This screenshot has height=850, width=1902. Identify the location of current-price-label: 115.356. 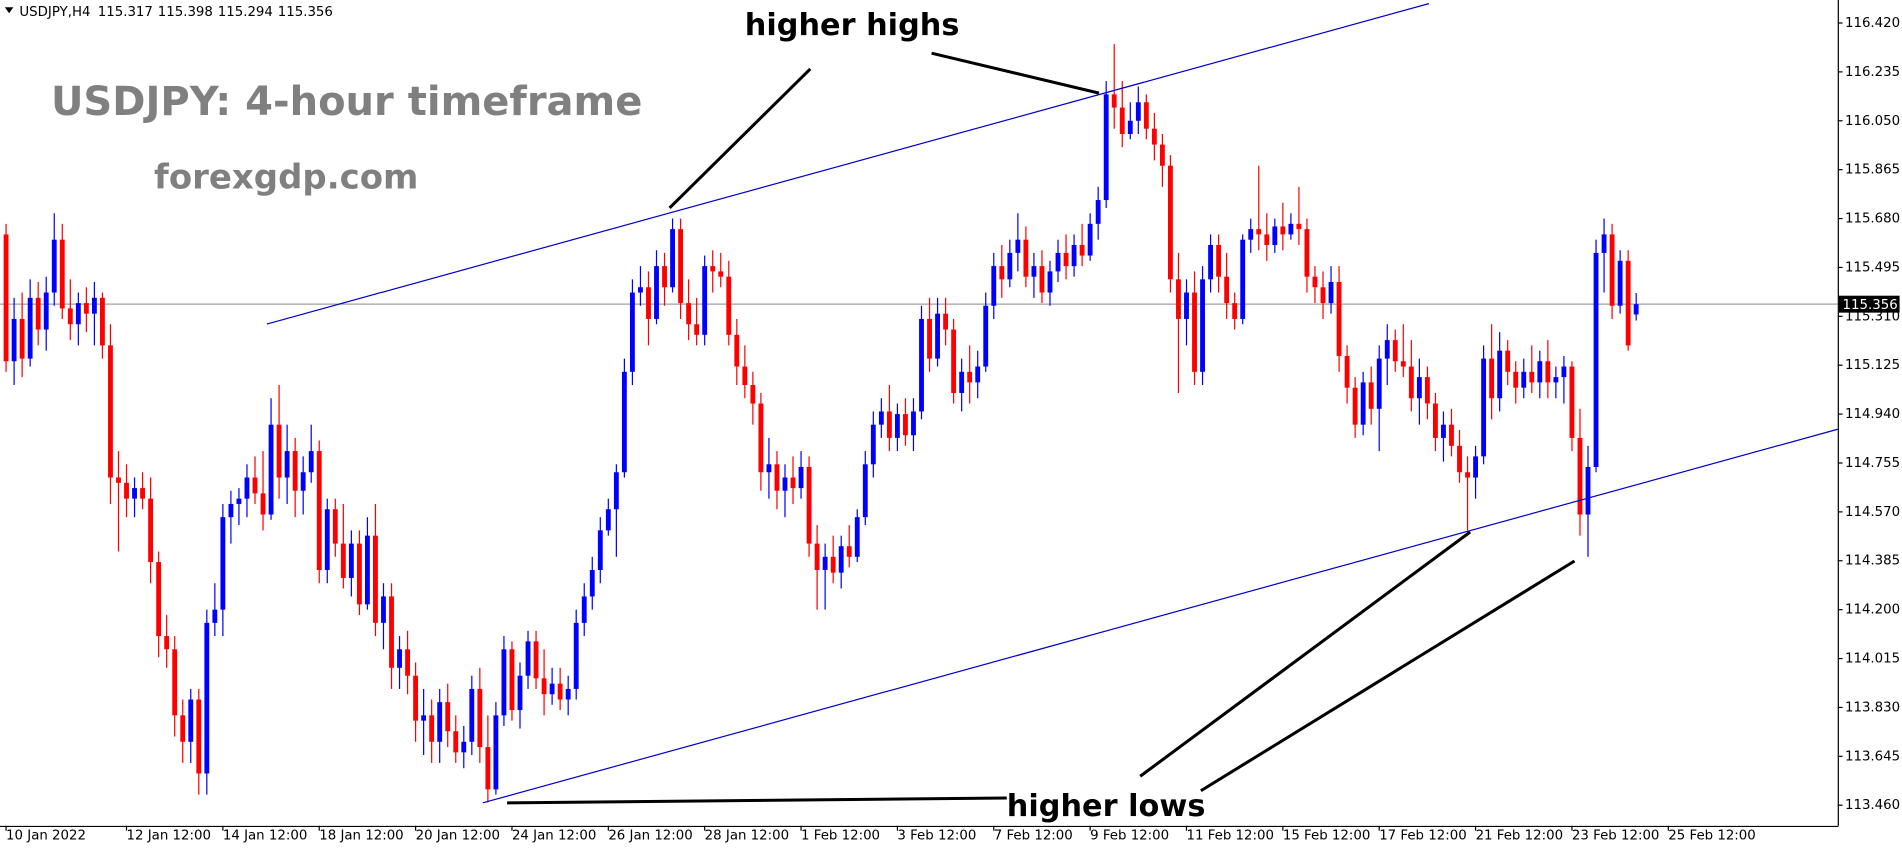
(1870, 305).